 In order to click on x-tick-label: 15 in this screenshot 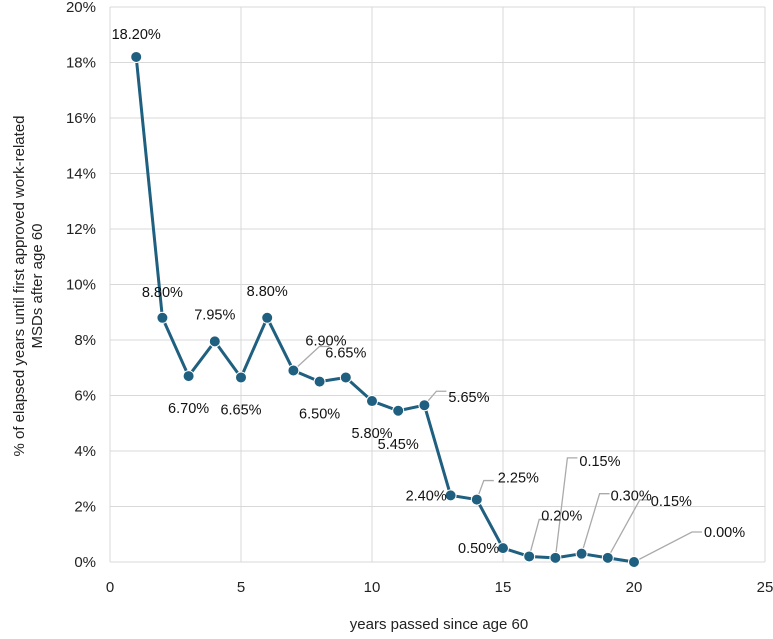, I will do `click(503, 587)`.